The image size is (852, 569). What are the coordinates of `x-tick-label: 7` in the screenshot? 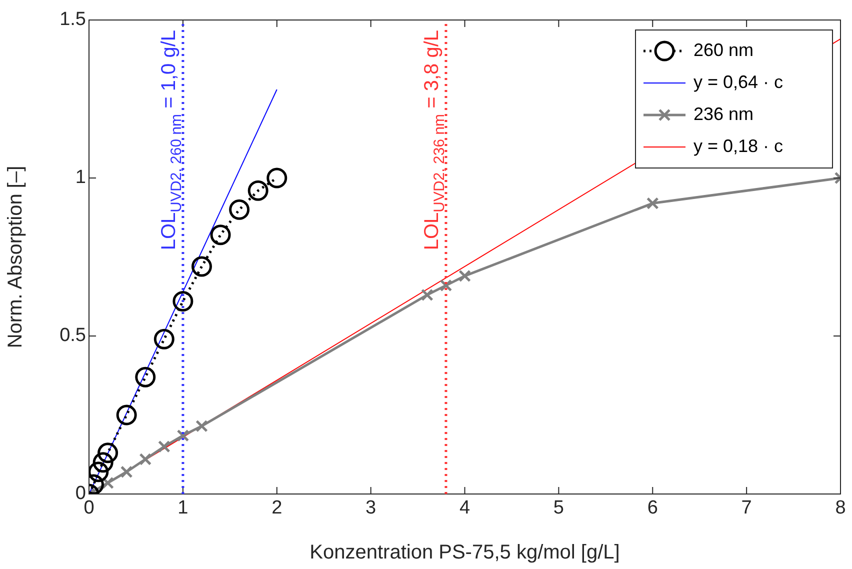 It's located at (746, 508).